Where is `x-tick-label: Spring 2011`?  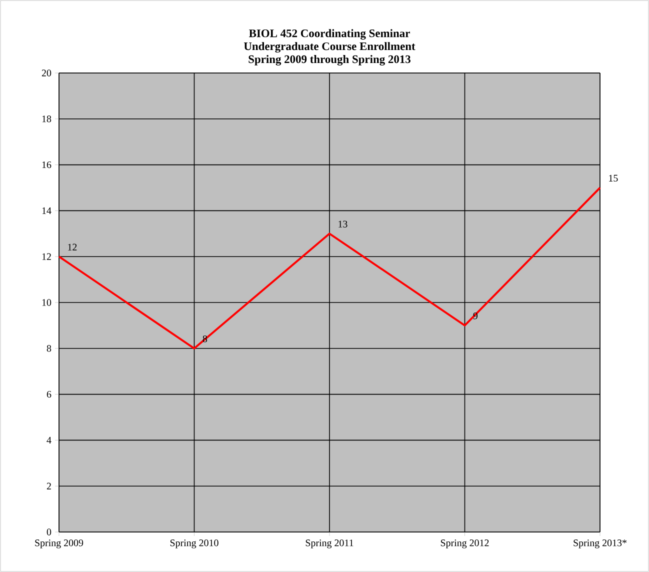 x-tick-label: Spring 2011 is located at coordinates (330, 544).